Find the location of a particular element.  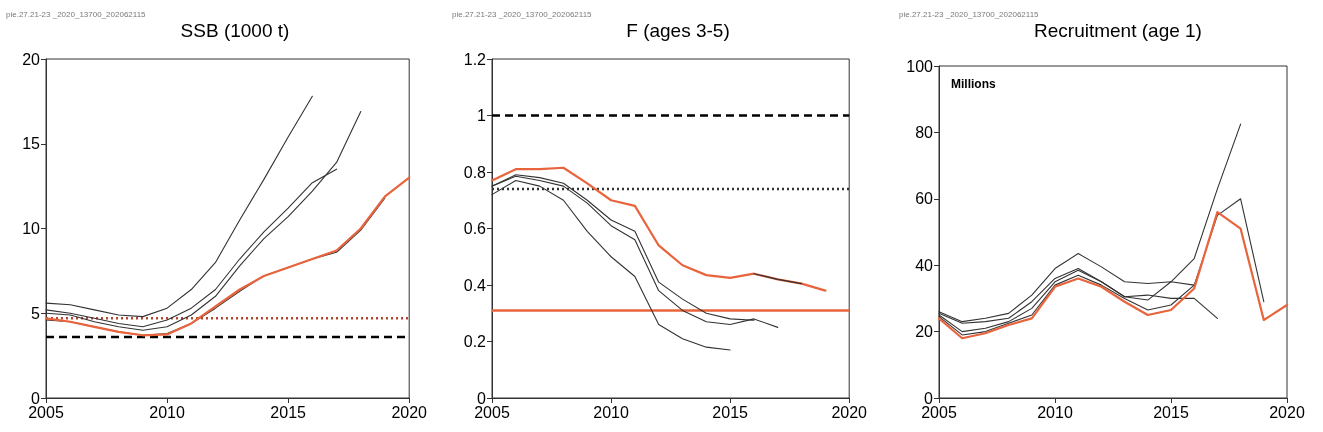

y-tick-label: 0.6 is located at coordinates (475, 228).